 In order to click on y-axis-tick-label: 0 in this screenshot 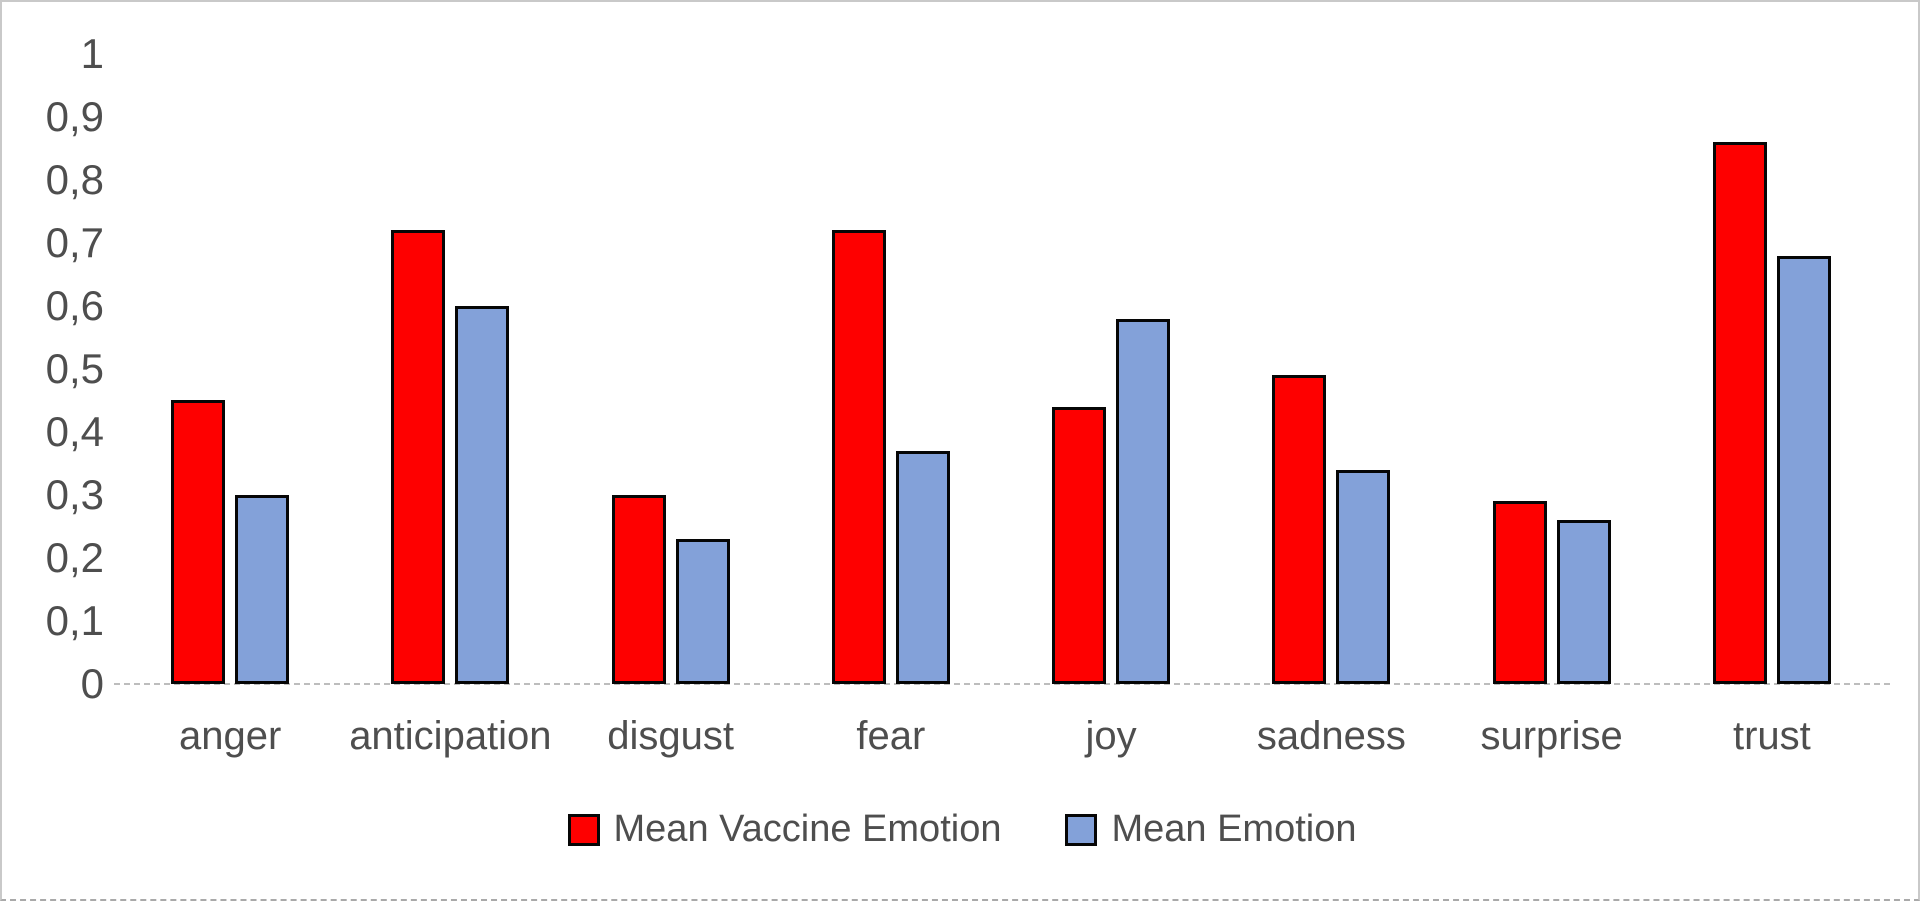, I will do `click(92, 683)`.